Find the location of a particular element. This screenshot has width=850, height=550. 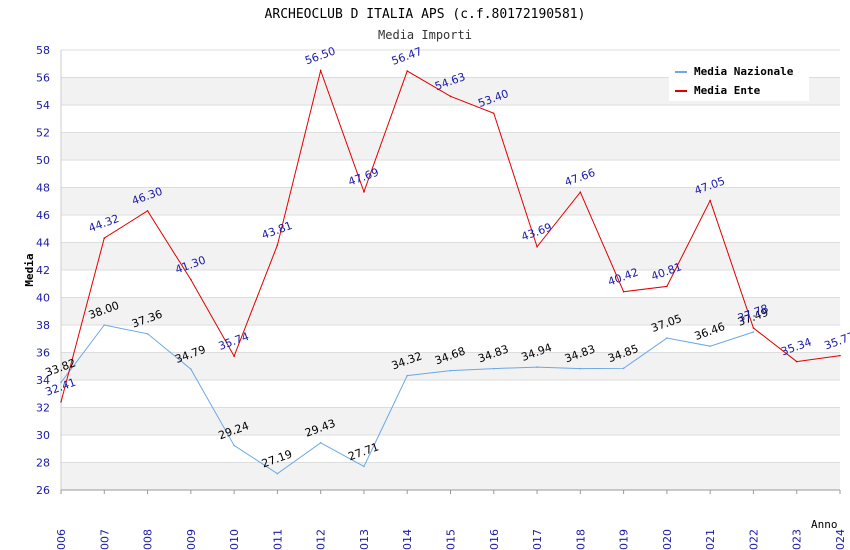

y-tick-label: 34 is located at coordinates (43, 380).